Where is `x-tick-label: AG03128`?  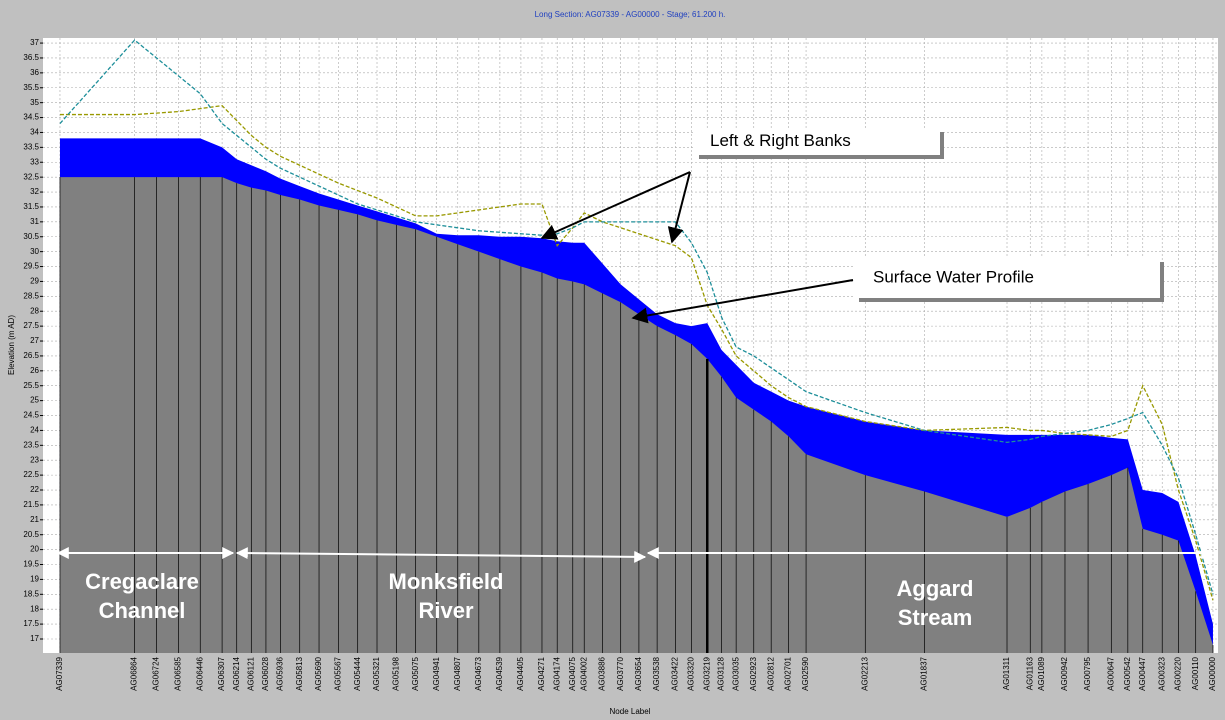
x-tick-label: AG03128 is located at coordinates (721, 673).